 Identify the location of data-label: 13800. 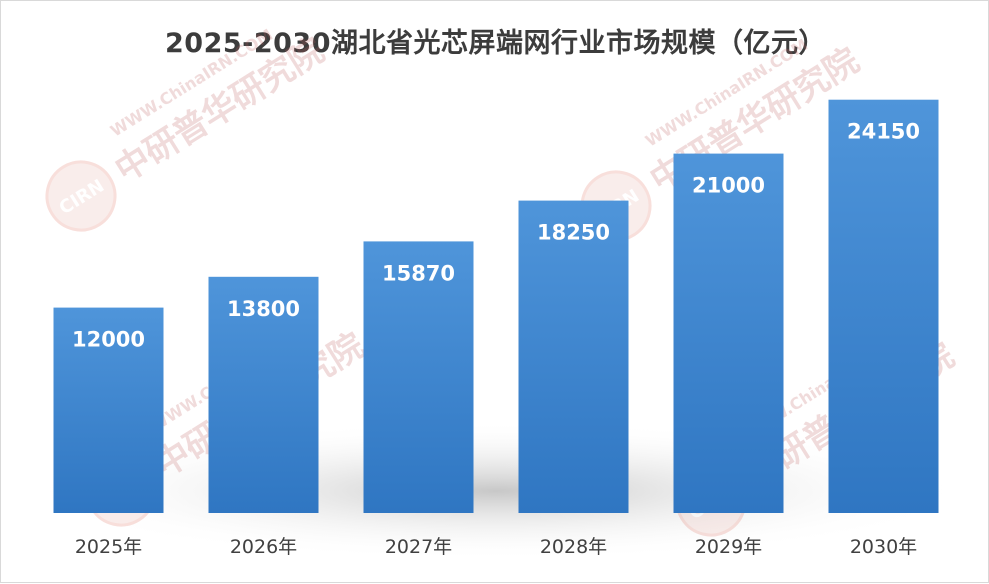
(263, 309).